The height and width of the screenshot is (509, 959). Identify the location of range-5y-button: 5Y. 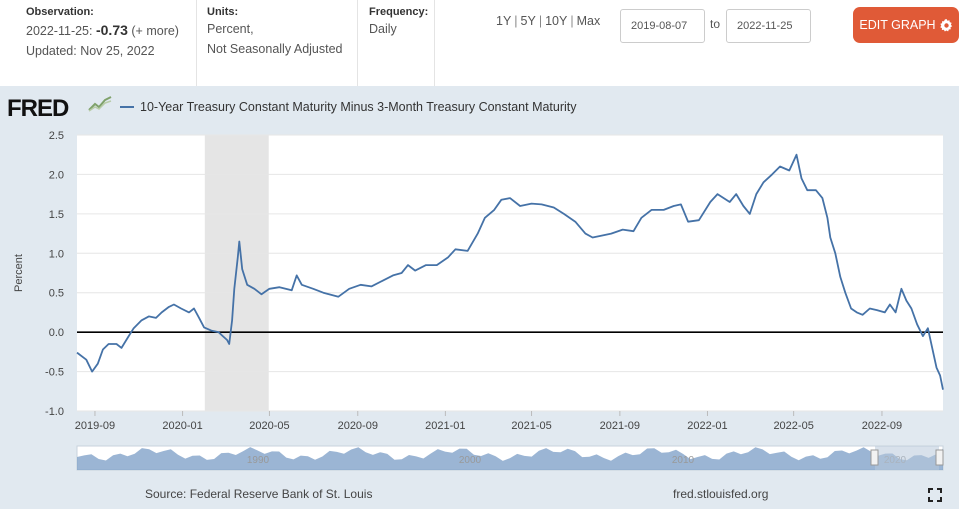
(528, 21).